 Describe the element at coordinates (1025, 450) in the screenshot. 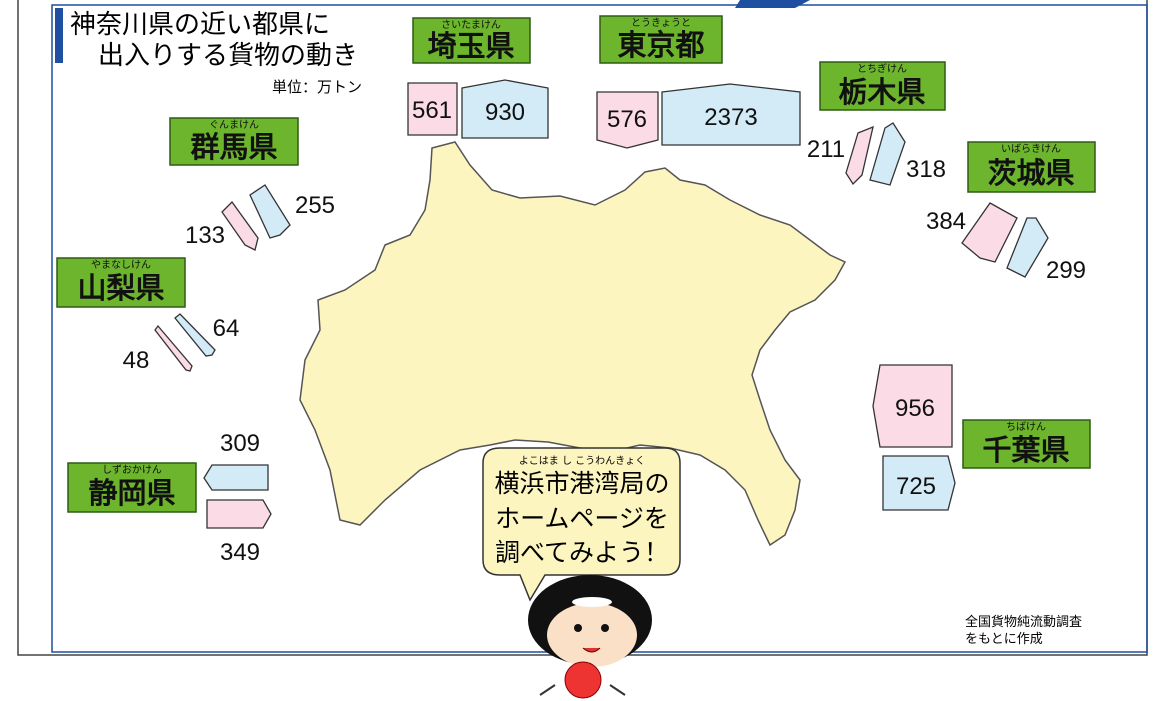

I see `prefecture-name: 千葉県` at that location.